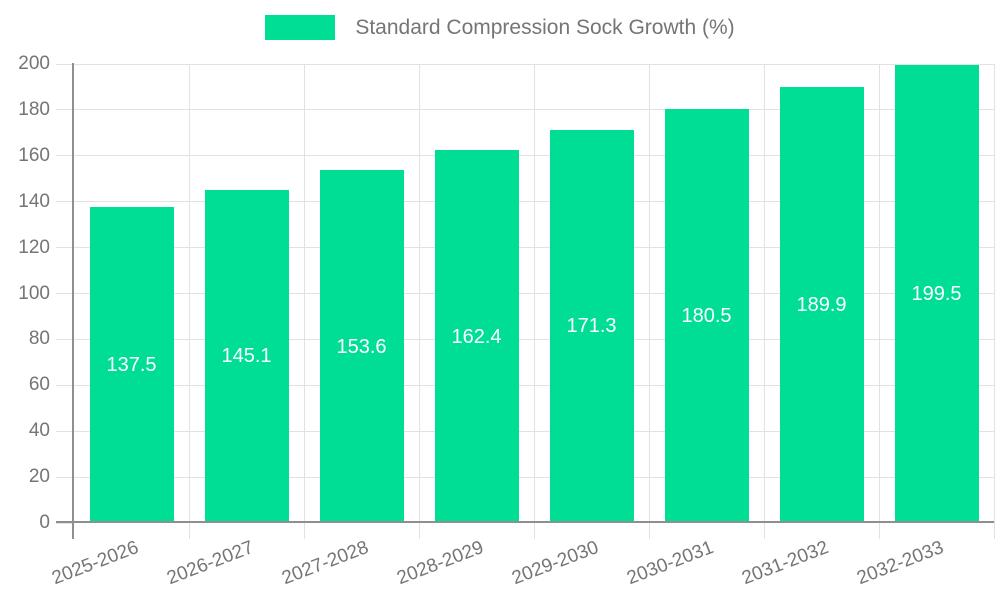 The width and height of the screenshot is (1000, 600). I want to click on y-axis-tick-label: 120, so click(34, 247).